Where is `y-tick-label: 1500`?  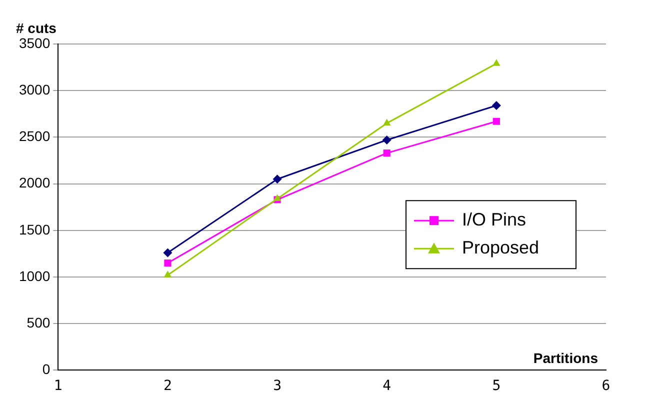 y-tick-label: 1500 is located at coordinates (34, 229).